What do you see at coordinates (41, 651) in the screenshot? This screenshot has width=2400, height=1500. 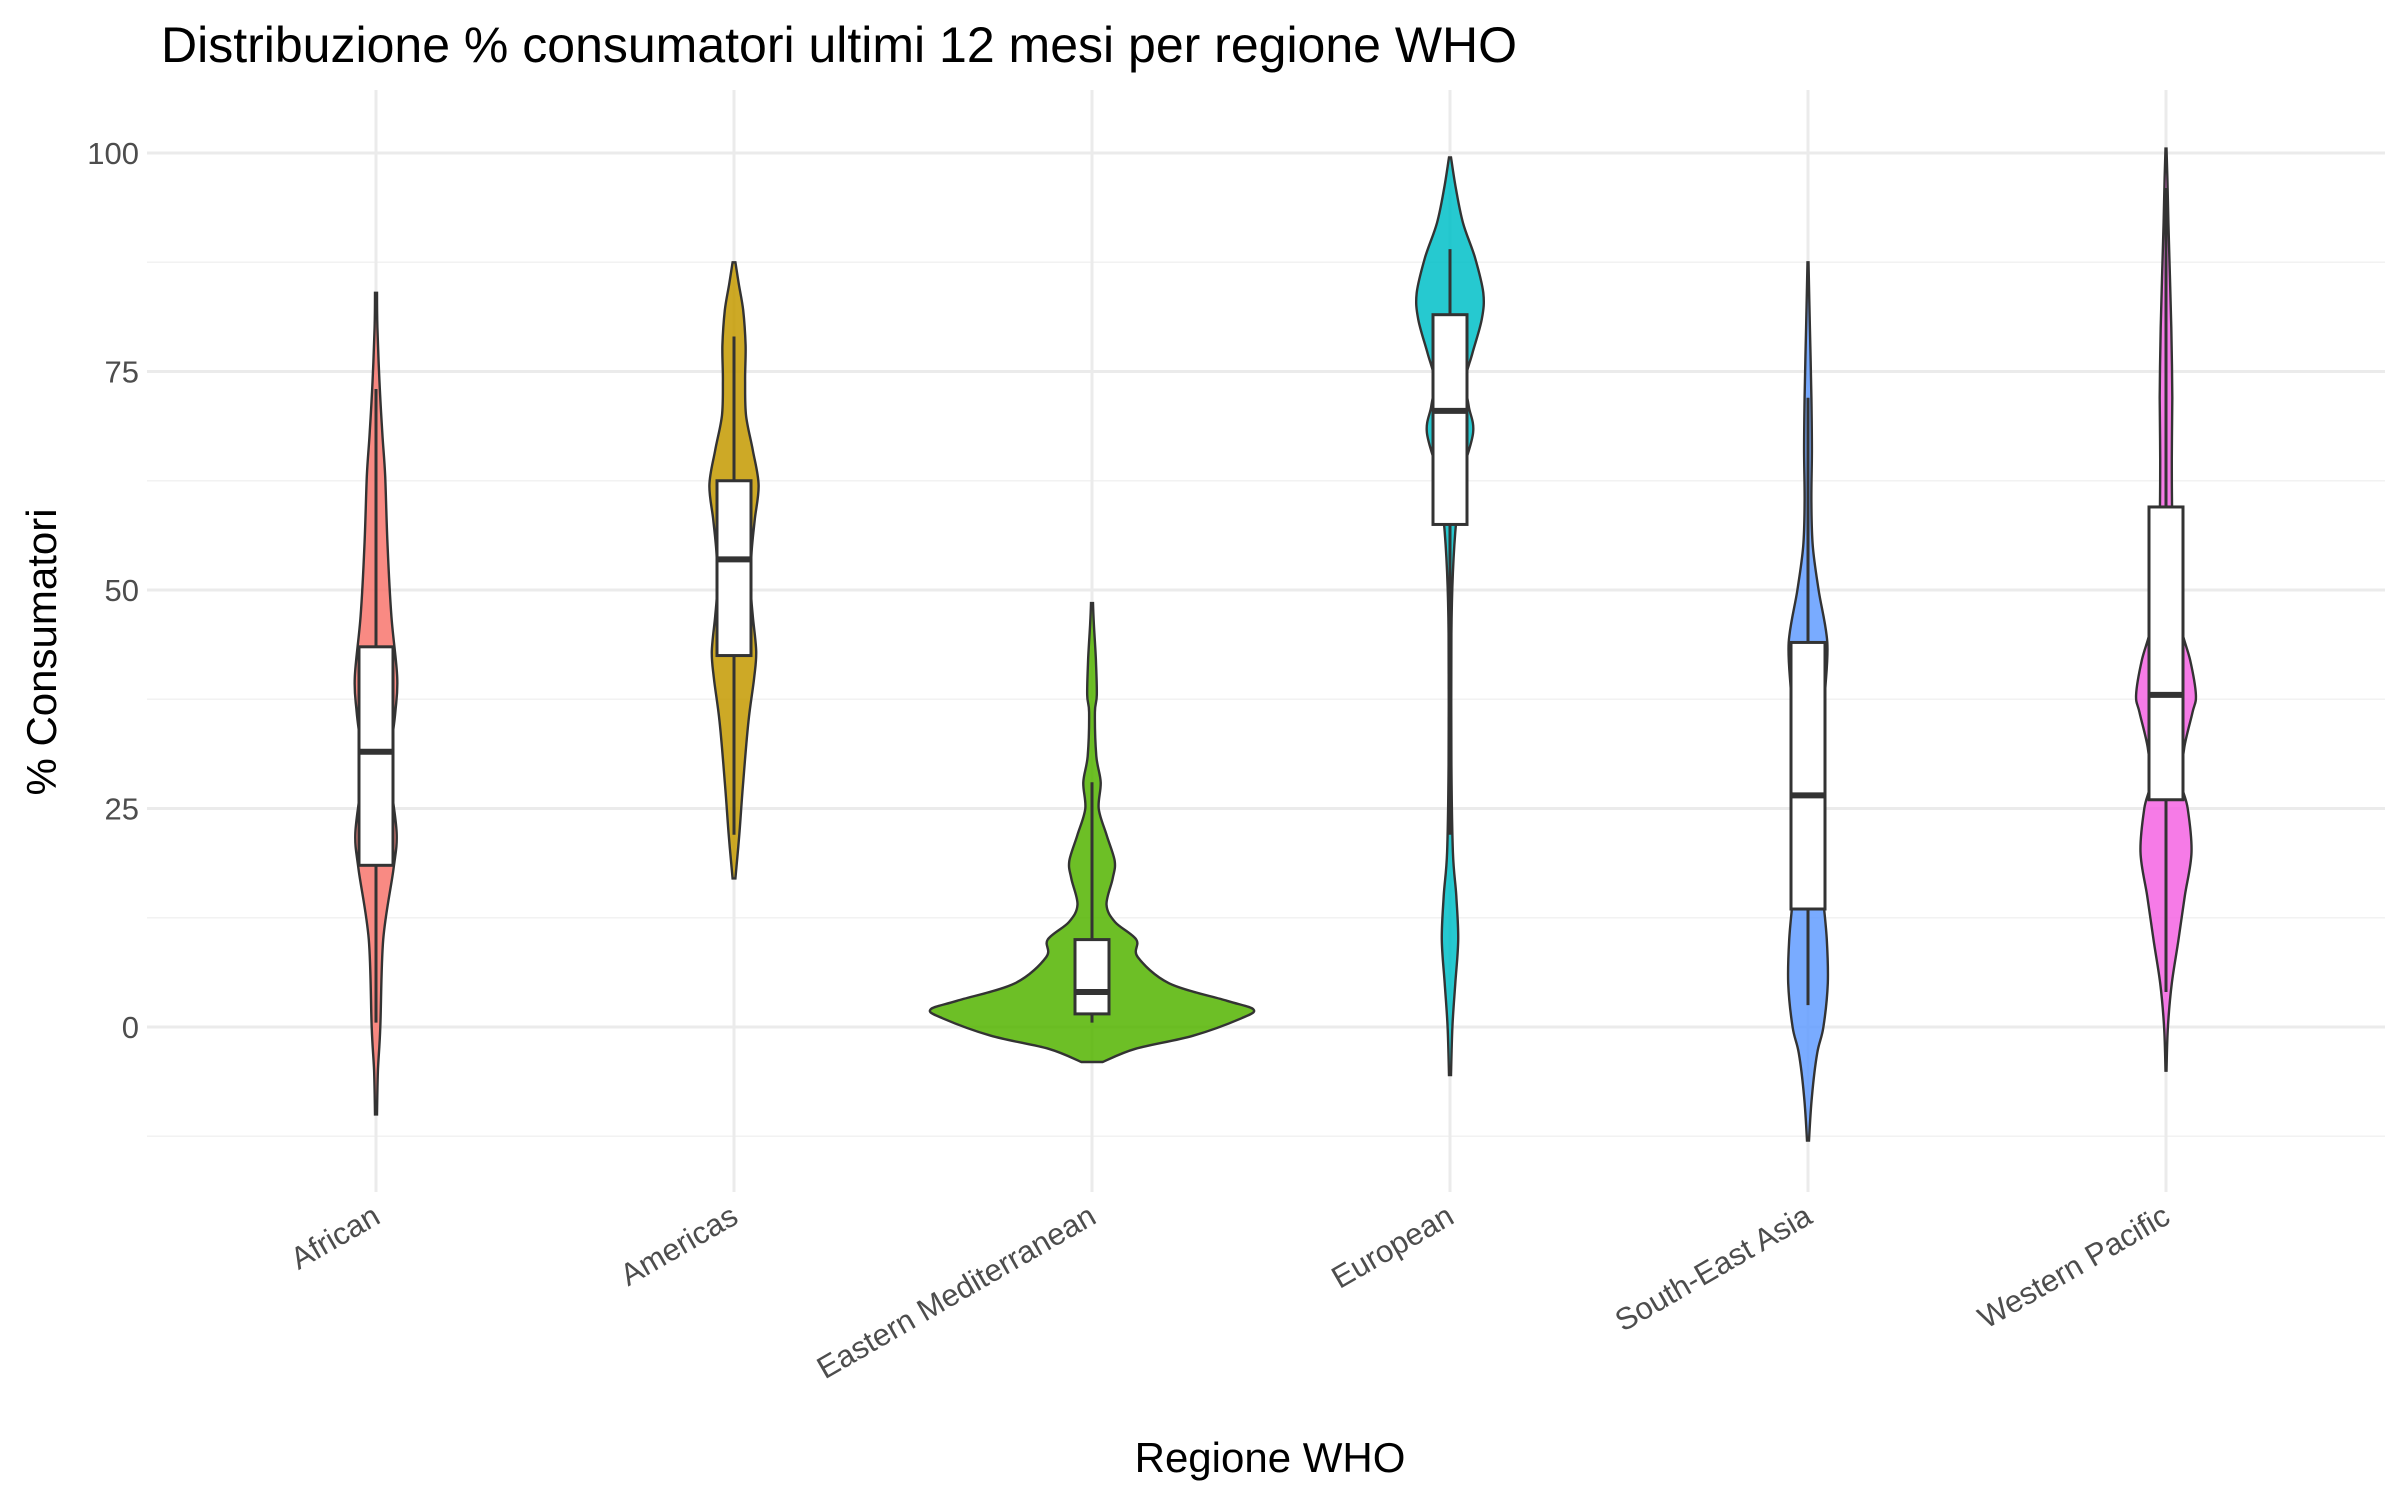 I see `y-axis-title: % Consumatori` at bounding box center [41, 651].